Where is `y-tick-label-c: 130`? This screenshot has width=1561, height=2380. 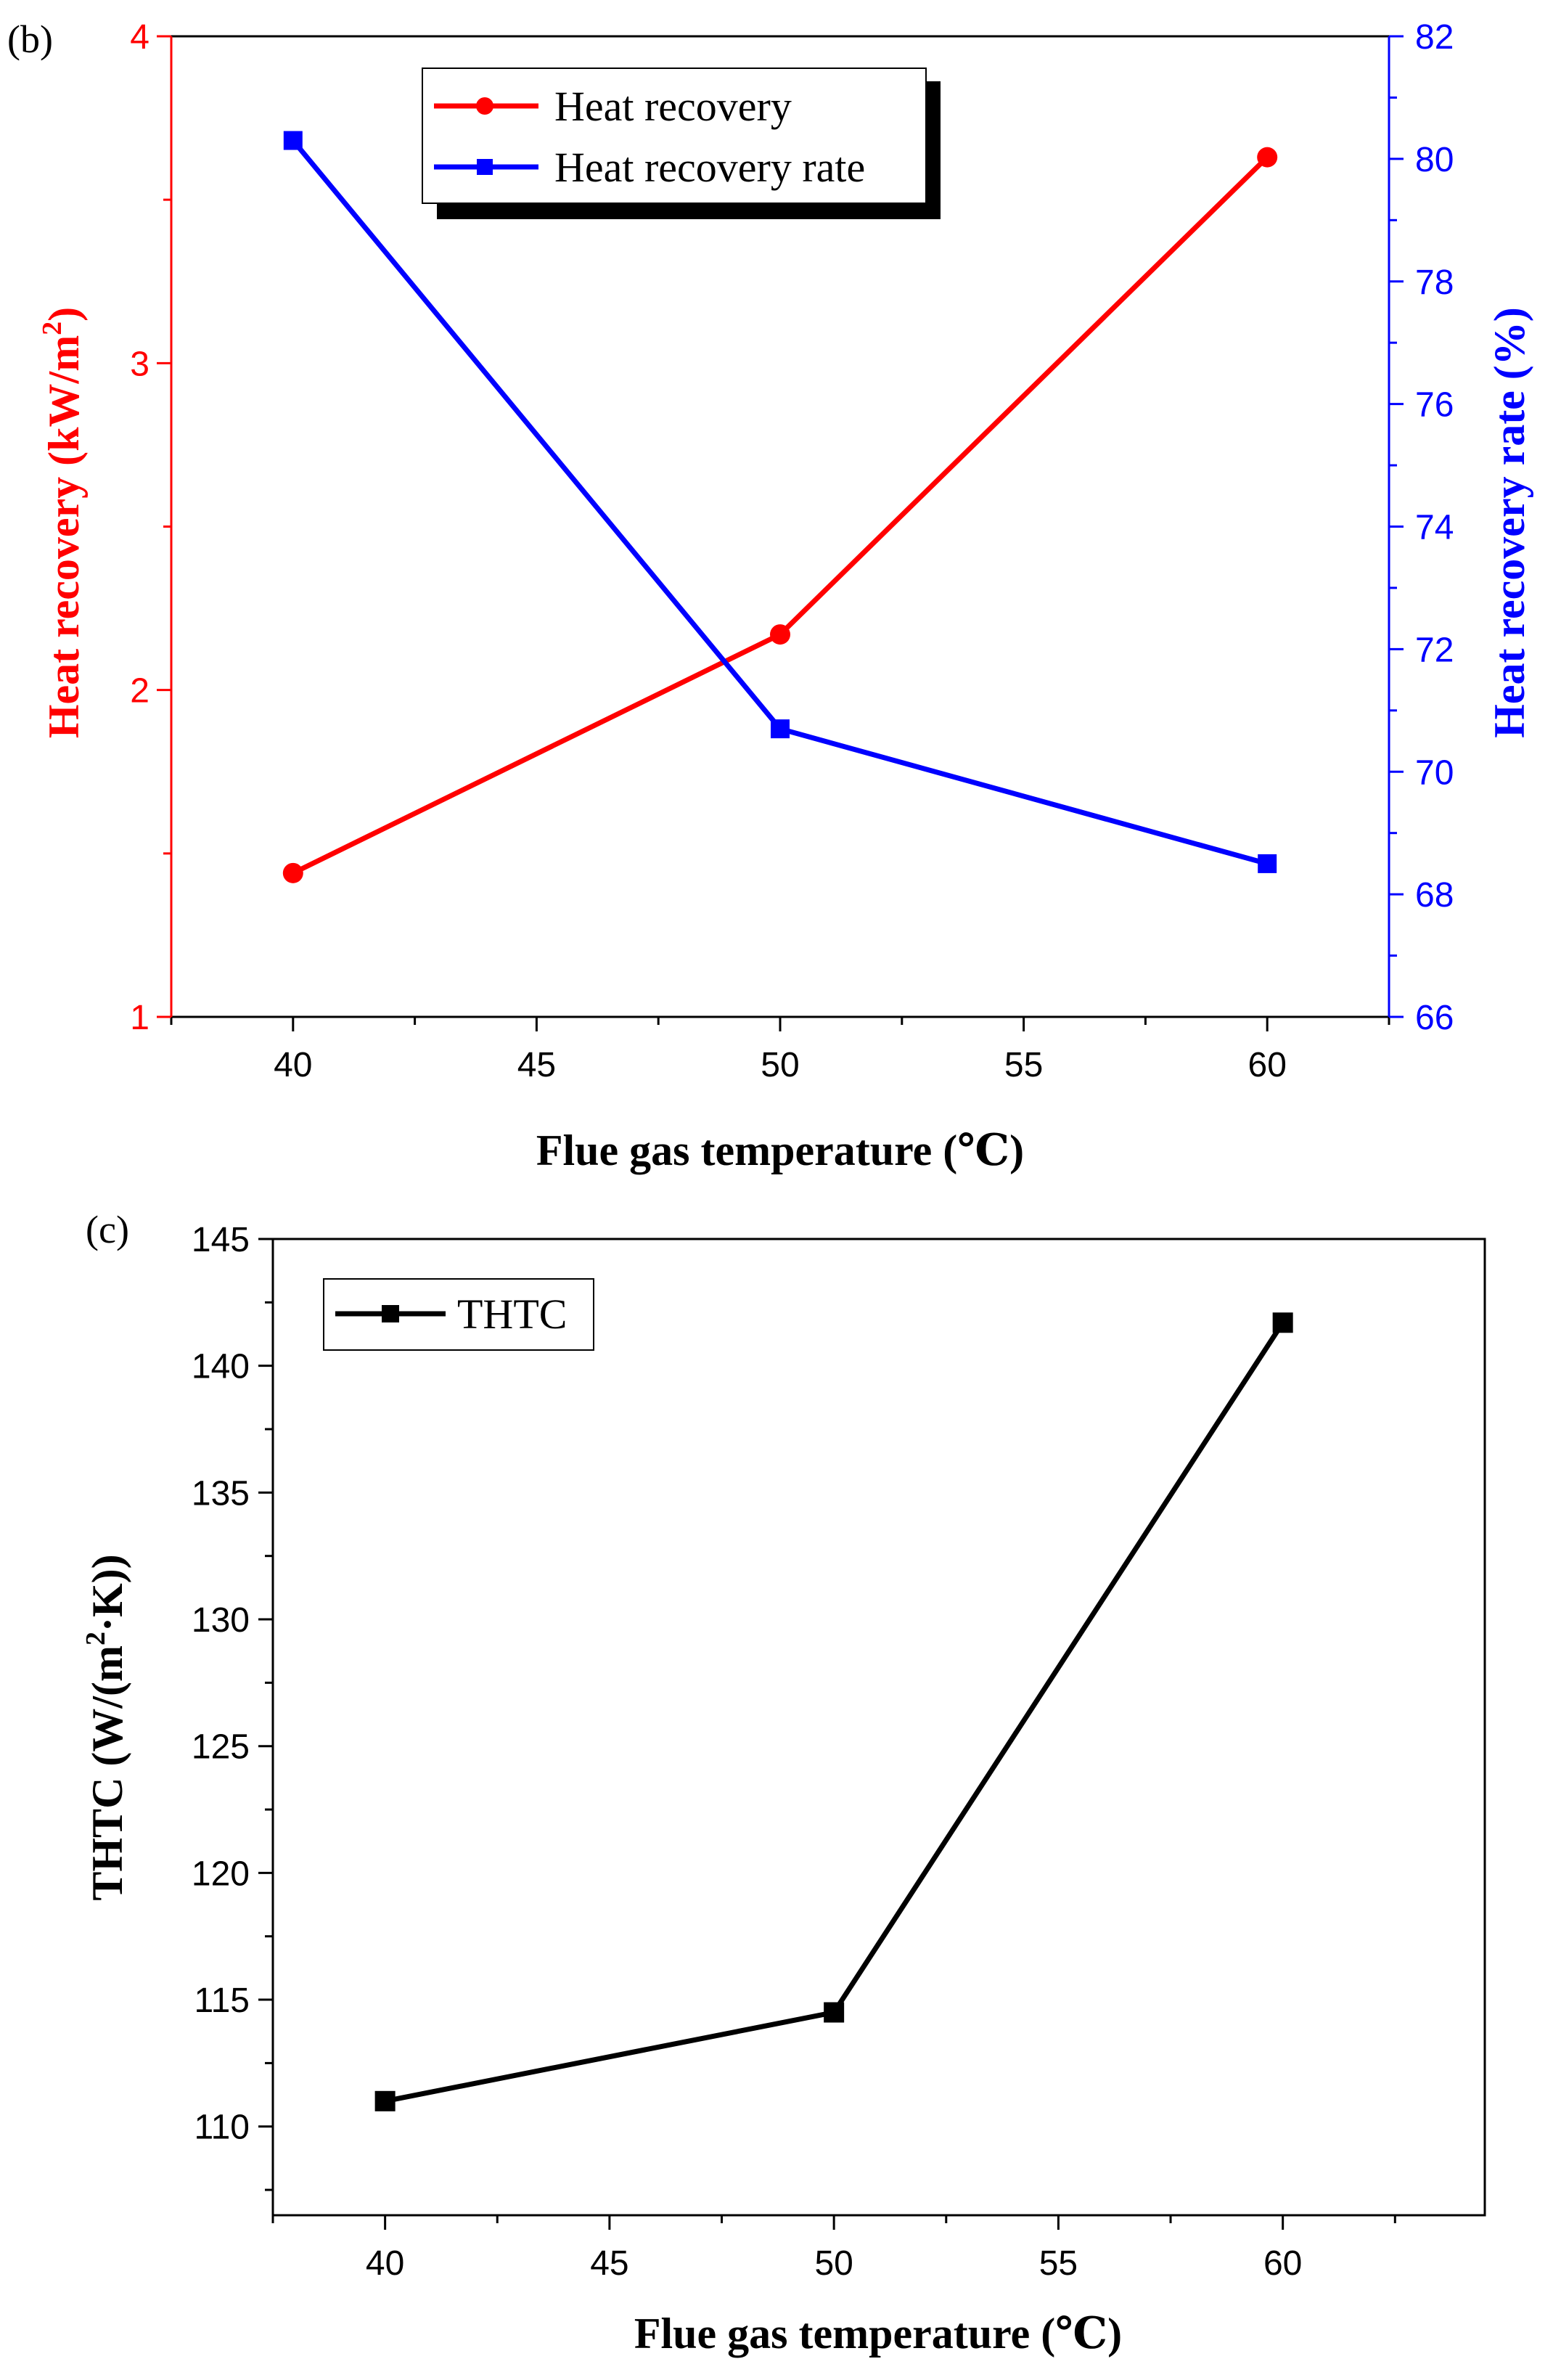 y-tick-label-c: 130 is located at coordinates (221, 1620).